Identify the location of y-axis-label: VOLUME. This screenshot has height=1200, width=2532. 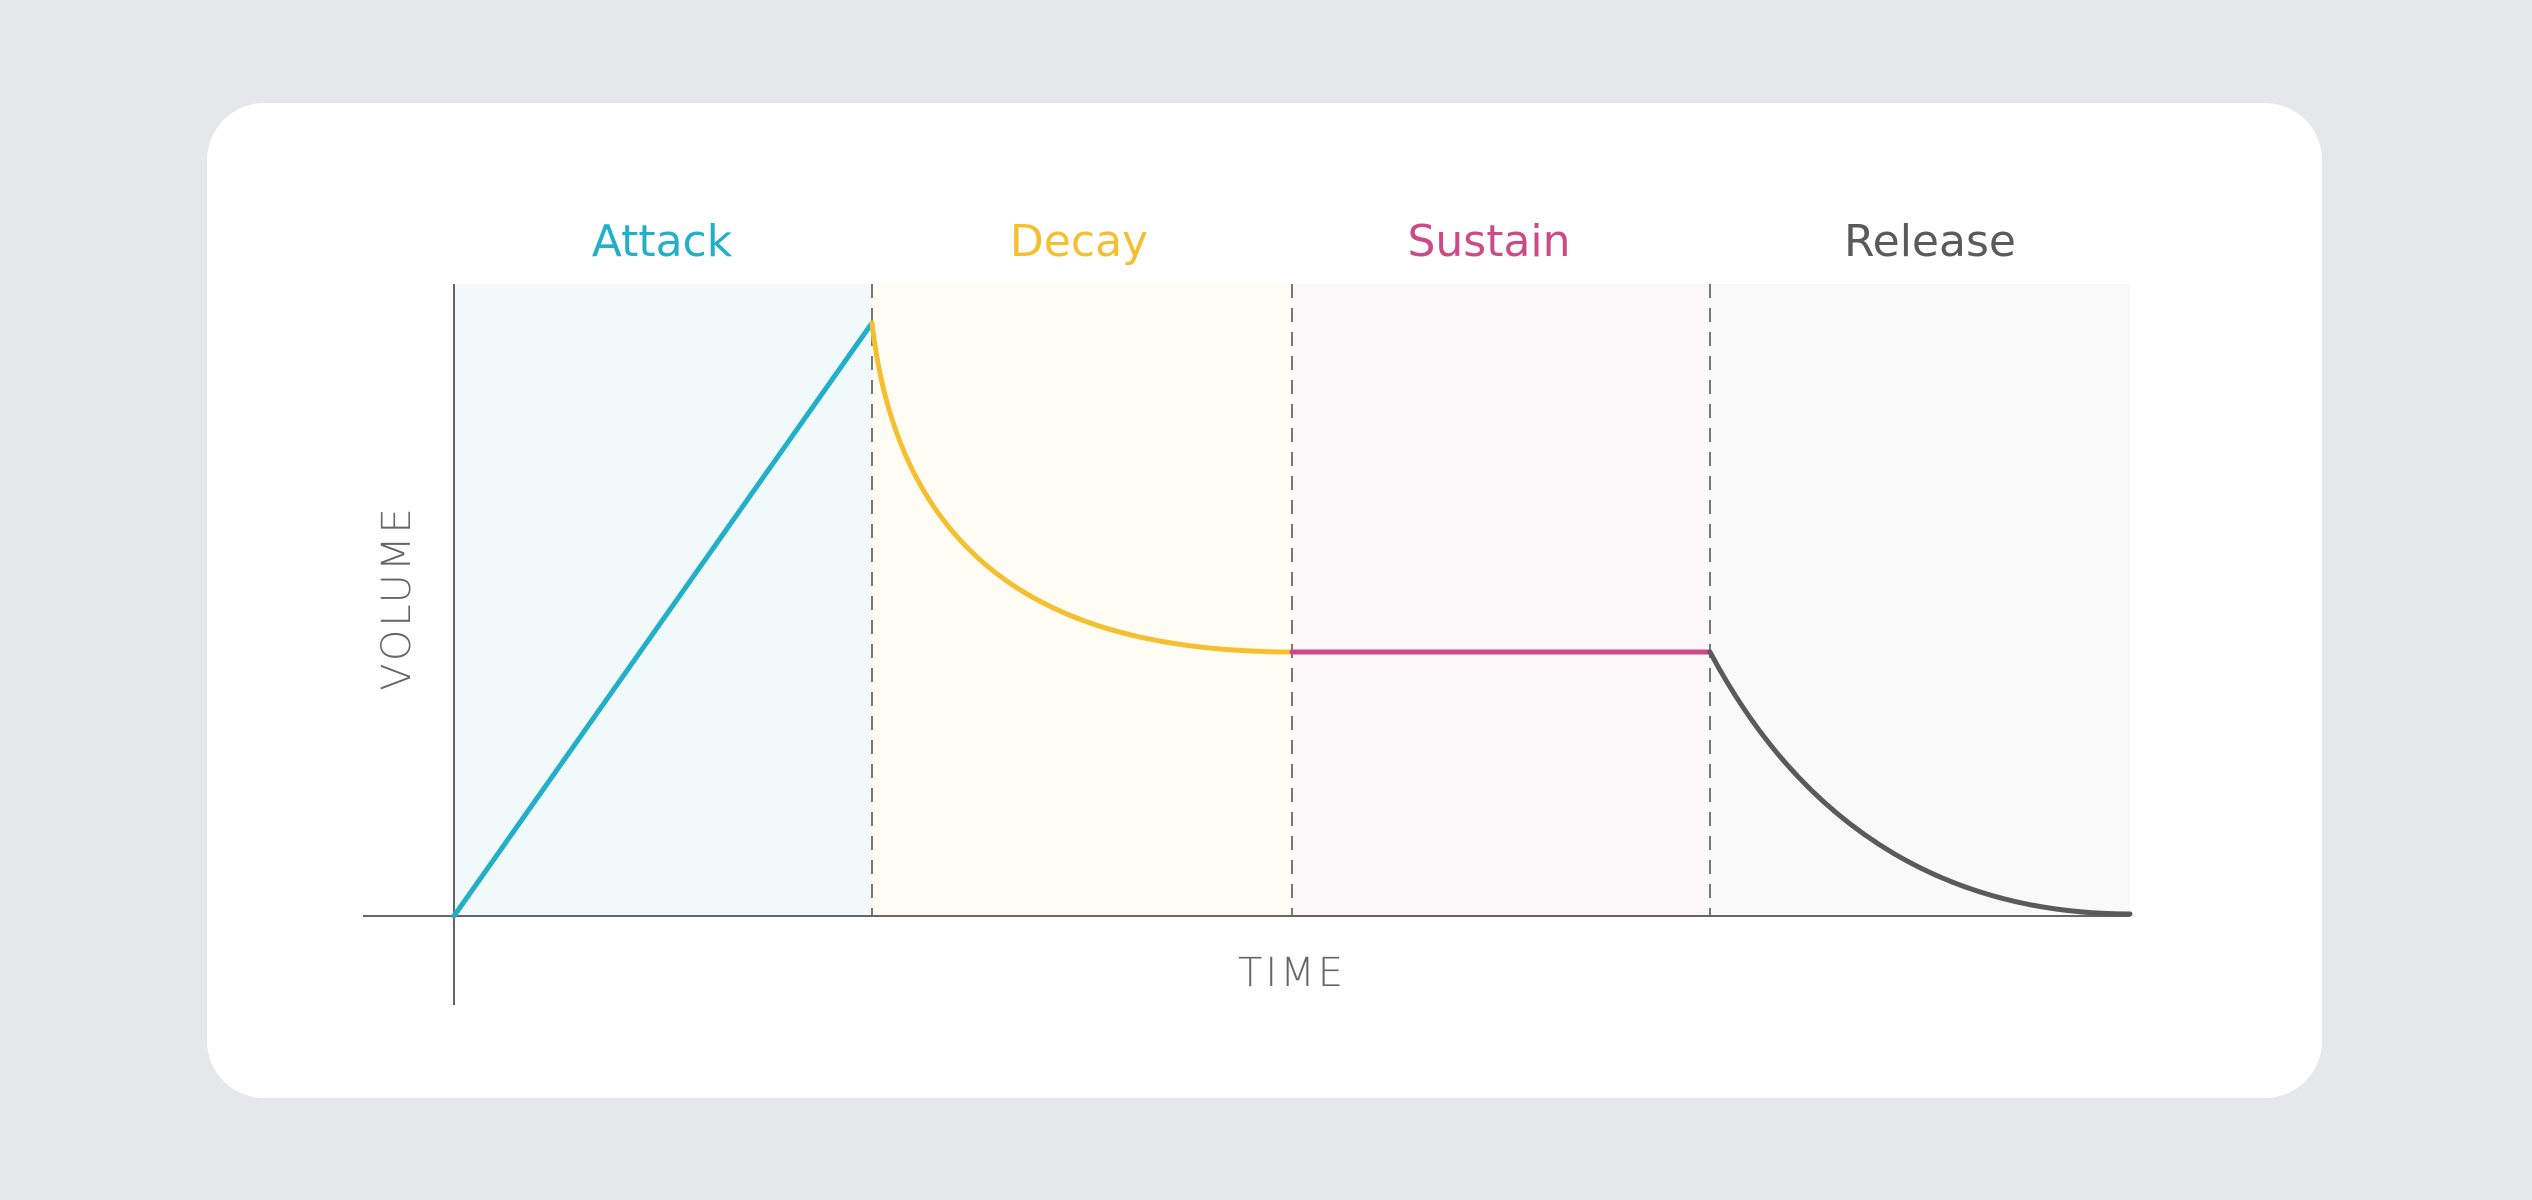
(397, 598).